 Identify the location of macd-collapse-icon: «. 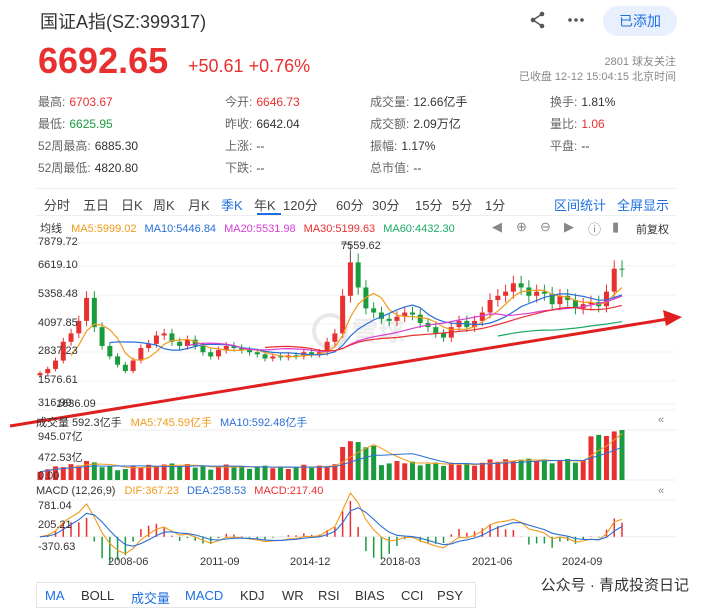
(661, 491).